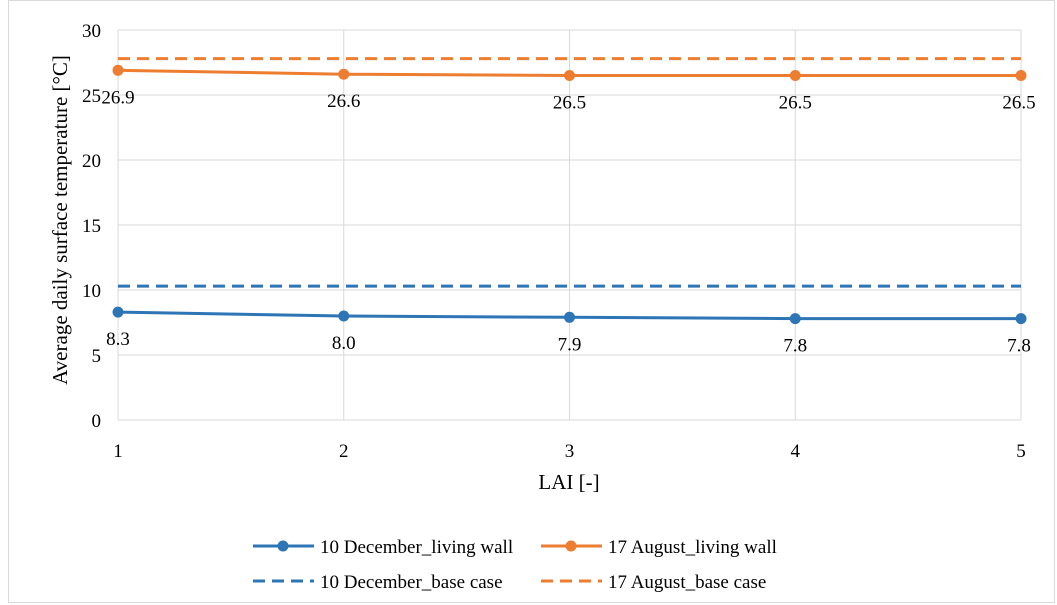  I want to click on y-tick-label: 25, so click(91, 96).